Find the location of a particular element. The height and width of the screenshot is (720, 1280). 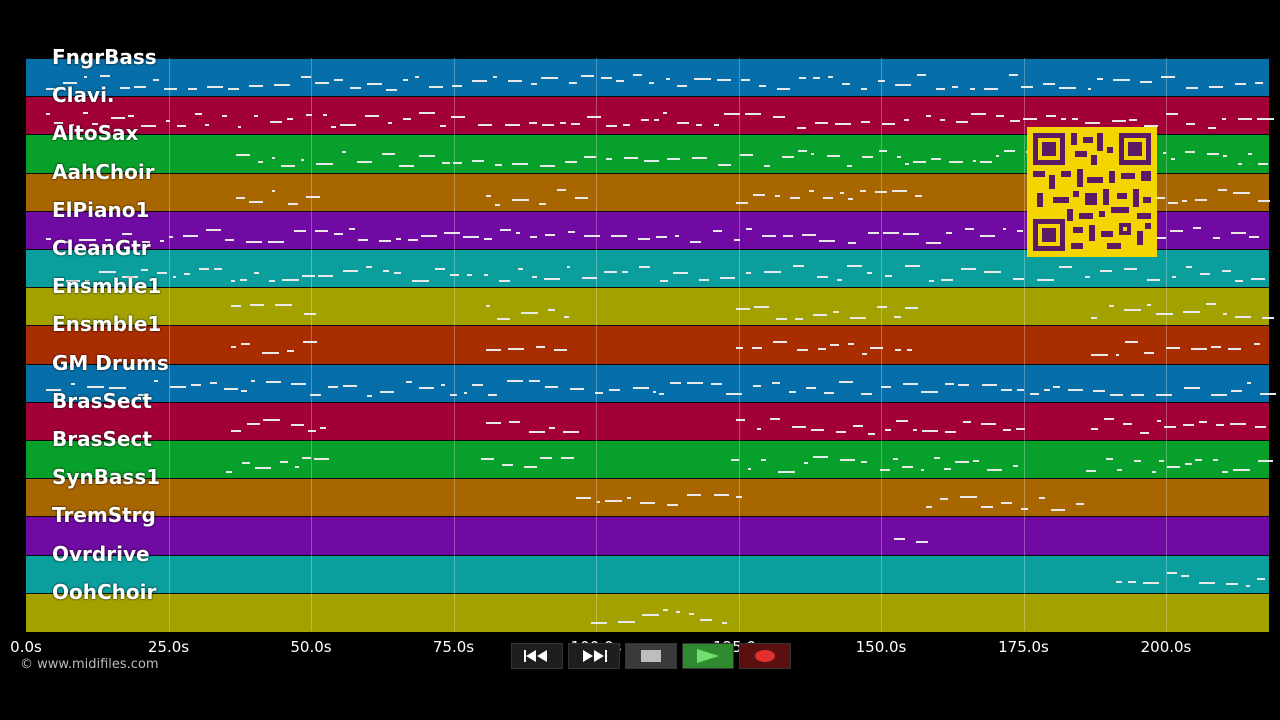

time-tick-label: 25.0s is located at coordinates (168, 647).